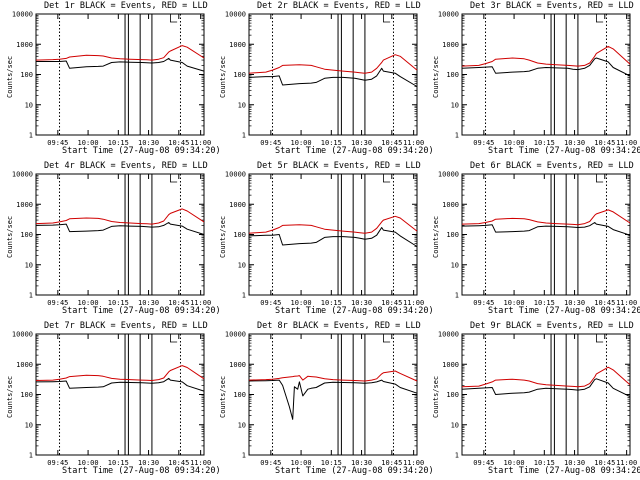 Image resolution: width=640 pixels, height=480 pixels. What do you see at coordinates (126, 326) in the screenshot?
I see `plot-title: Det 7r BLACK = Events, RED = LLD` at bounding box center [126, 326].